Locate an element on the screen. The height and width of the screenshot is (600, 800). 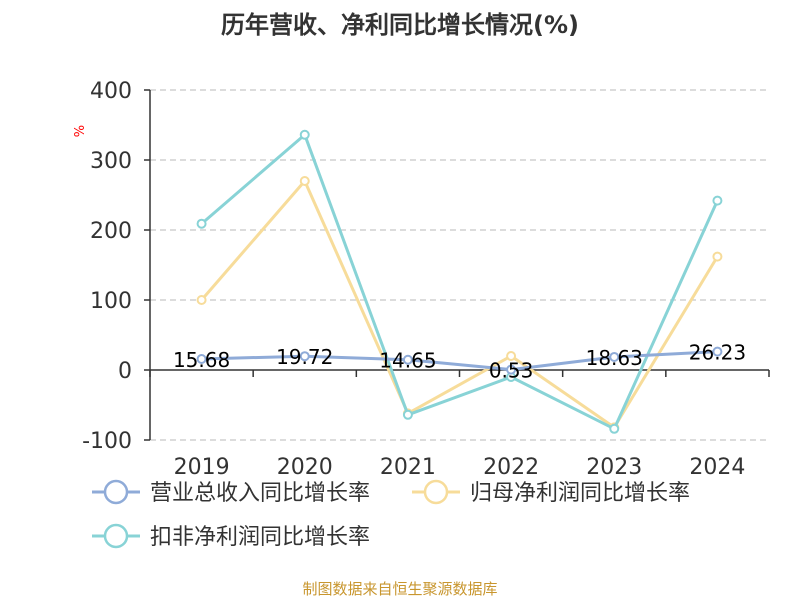
data-label: 14.65 is located at coordinates (407, 361).